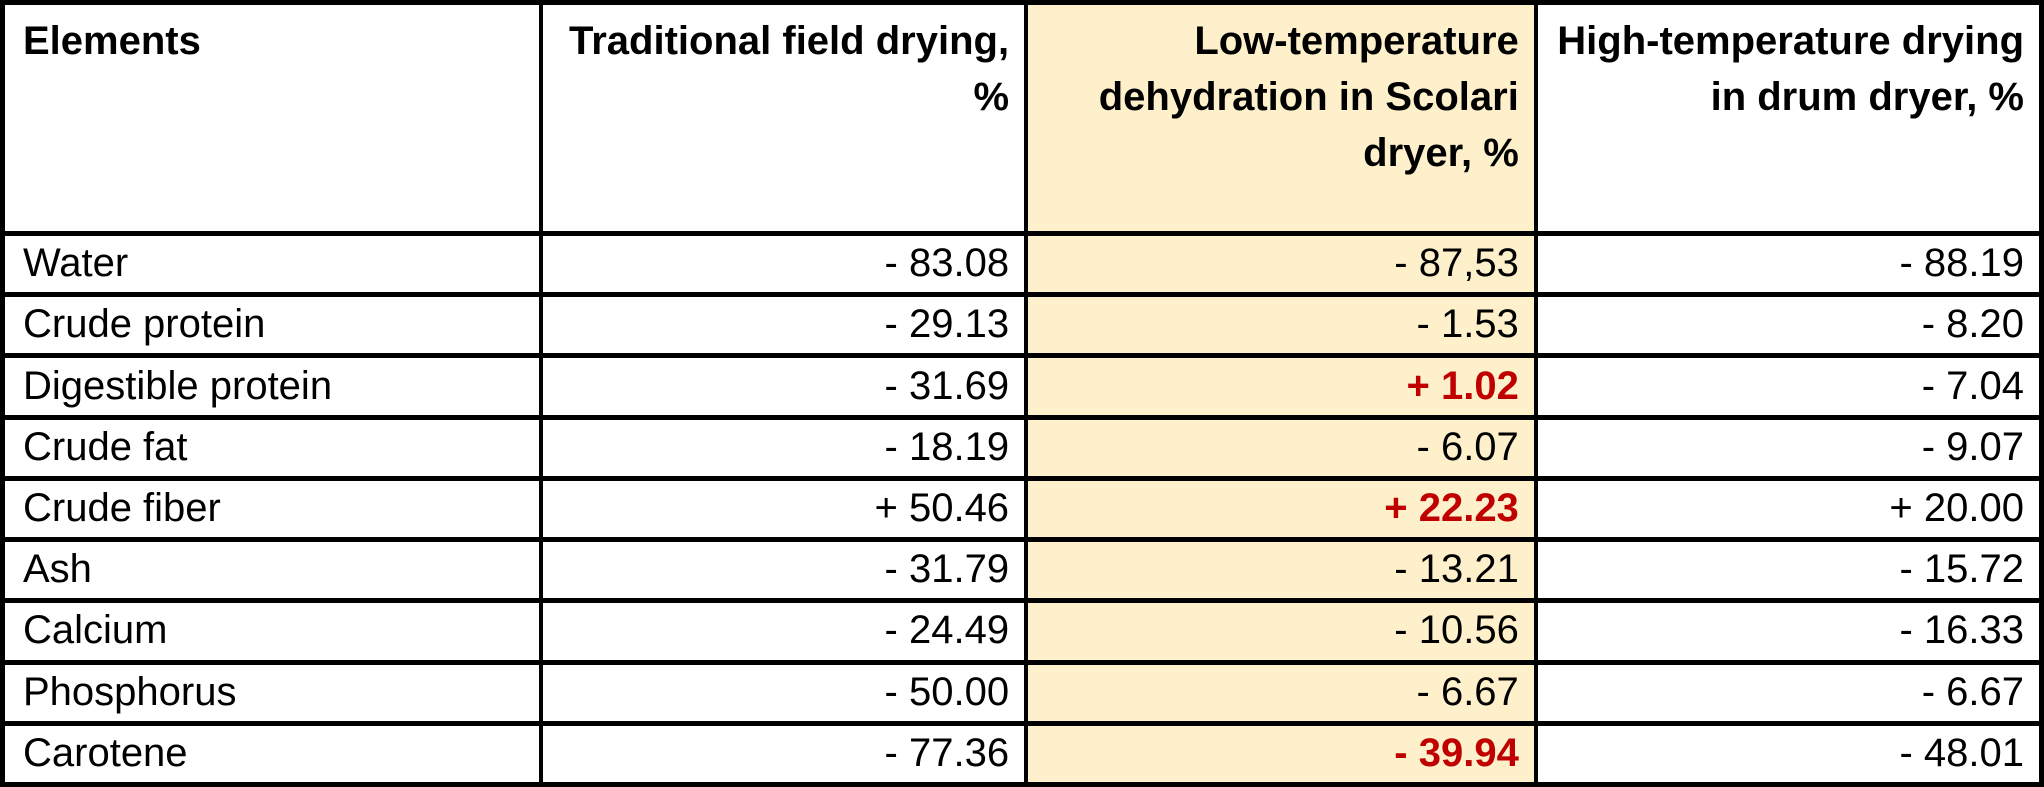  What do you see at coordinates (1788, 118) in the screenshot?
I see `header-high-temperature-drying: High-temperature drying in drum dryer, %` at bounding box center [1788, 118].